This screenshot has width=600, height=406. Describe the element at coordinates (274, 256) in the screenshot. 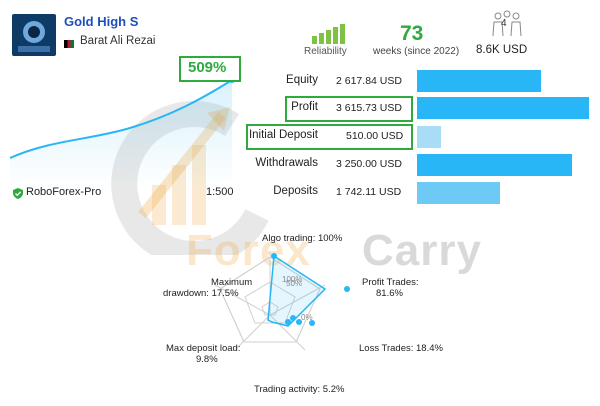

I see `radar-point-algo` at that location.